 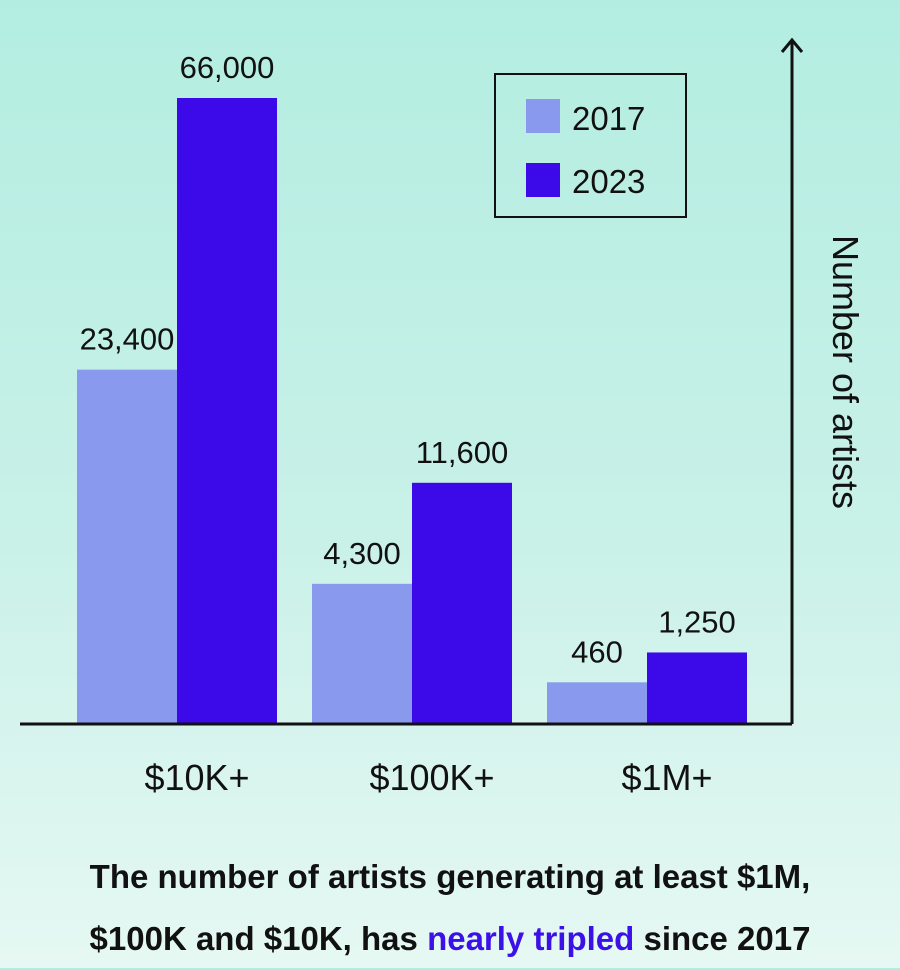 What do you see at coordinates (845, 372) in the screenshot?
I see `y-axis-label: Number of artists` at bounding box center [845, 372].